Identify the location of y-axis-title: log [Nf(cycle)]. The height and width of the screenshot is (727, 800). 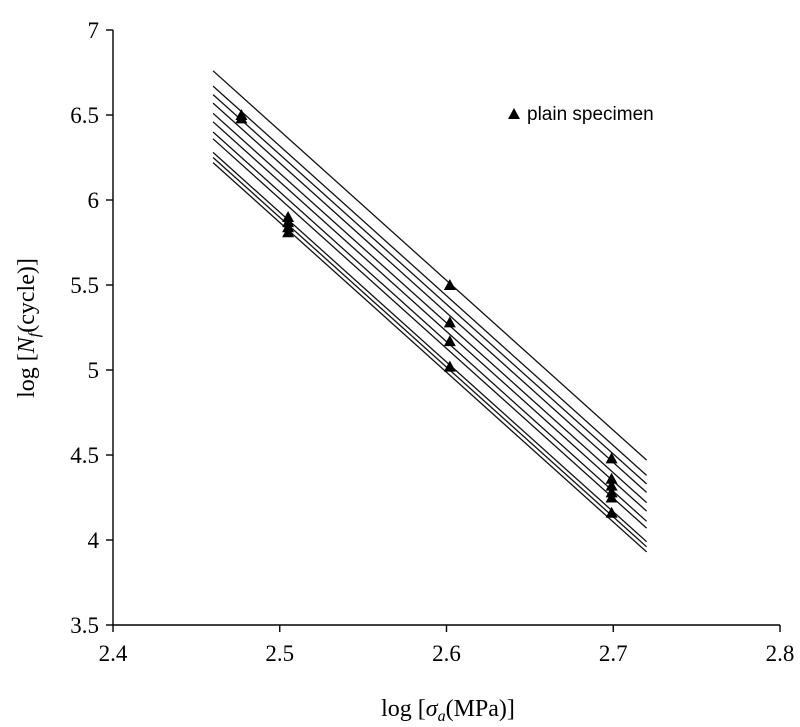
(28, 328).